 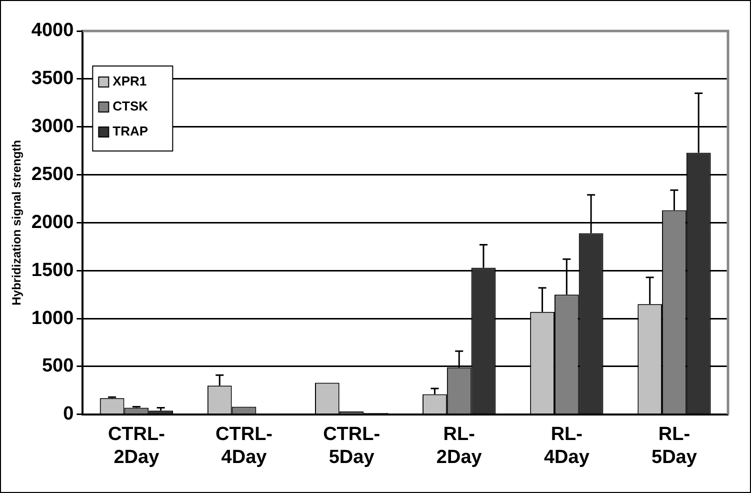 What do you see at coordinates (52, 79) in the screenshot?
I see `y-tick-label: 3500` at bounding box center [52, 79].